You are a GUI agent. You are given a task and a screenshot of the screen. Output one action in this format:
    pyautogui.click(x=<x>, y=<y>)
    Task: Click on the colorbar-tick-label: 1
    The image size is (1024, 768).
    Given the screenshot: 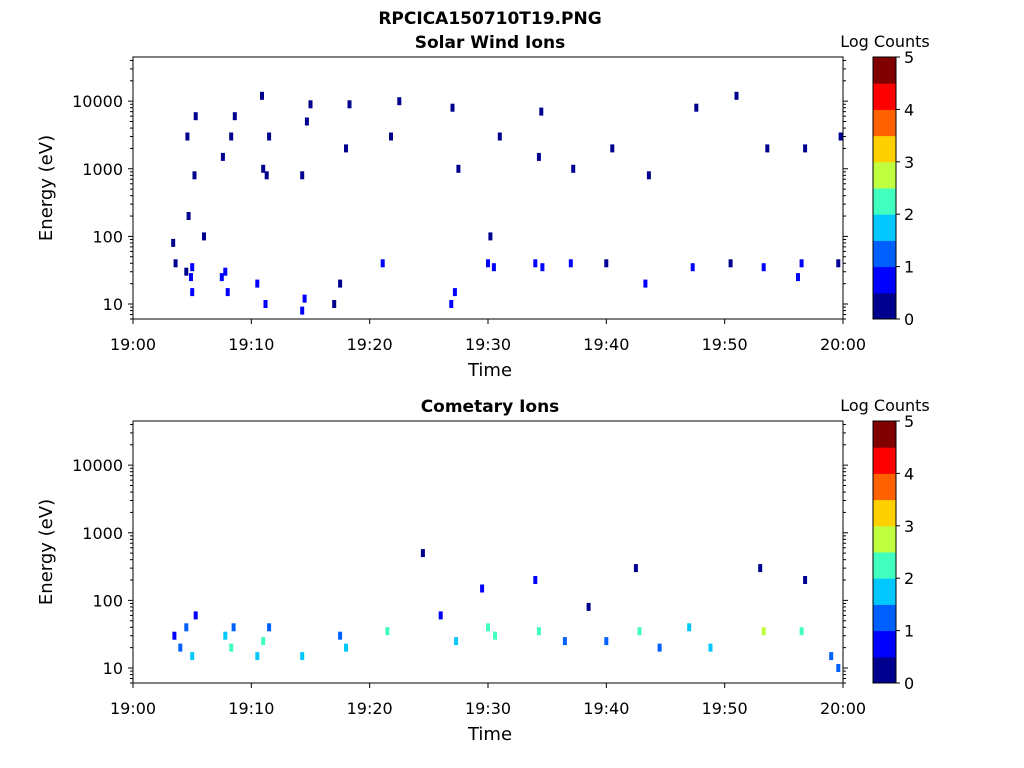 What is the action you would take?
    pyautogui.click(x=909, y=267)
    